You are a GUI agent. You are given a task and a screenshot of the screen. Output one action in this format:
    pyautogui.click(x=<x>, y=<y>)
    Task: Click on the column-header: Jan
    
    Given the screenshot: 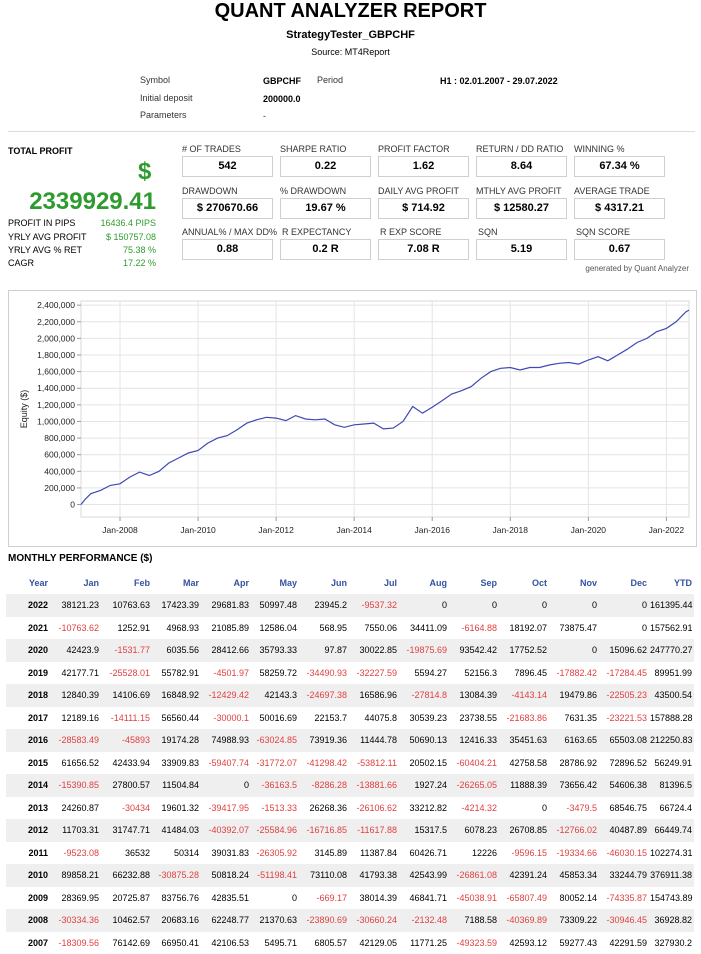 What is the action you would take?
    pyautogui.click(x=75, y=582)
    